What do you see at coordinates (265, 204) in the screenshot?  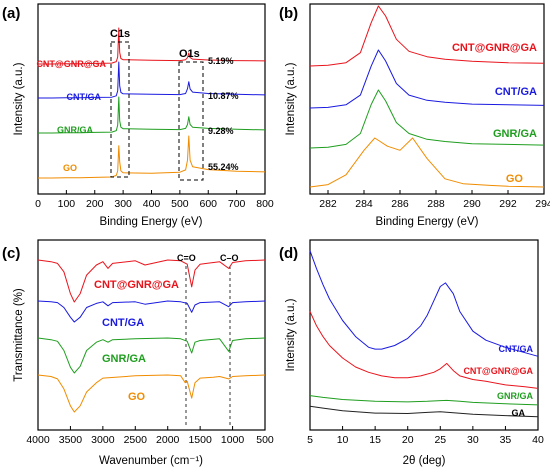 I see `x-tick-label: 800` at bounding box center [265, 204].